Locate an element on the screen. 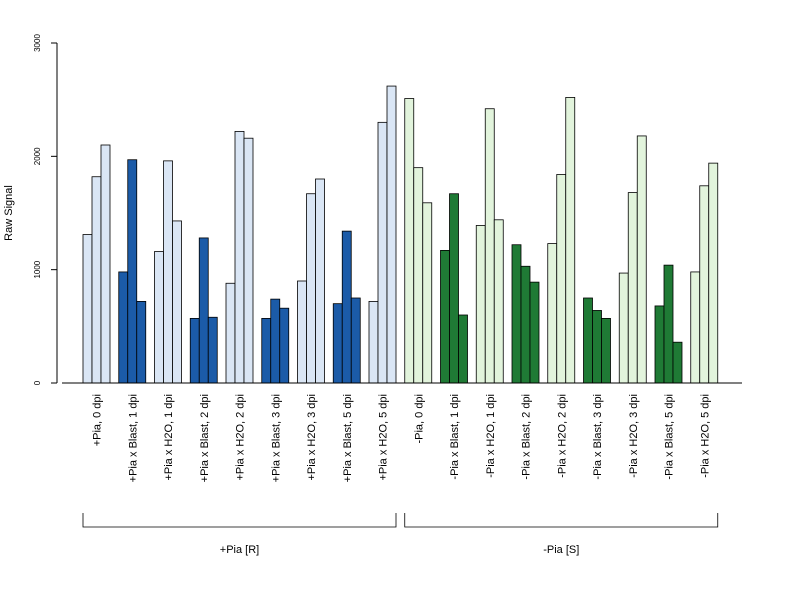  y-tick-label: 1000 is located at coordinates (37, 269).